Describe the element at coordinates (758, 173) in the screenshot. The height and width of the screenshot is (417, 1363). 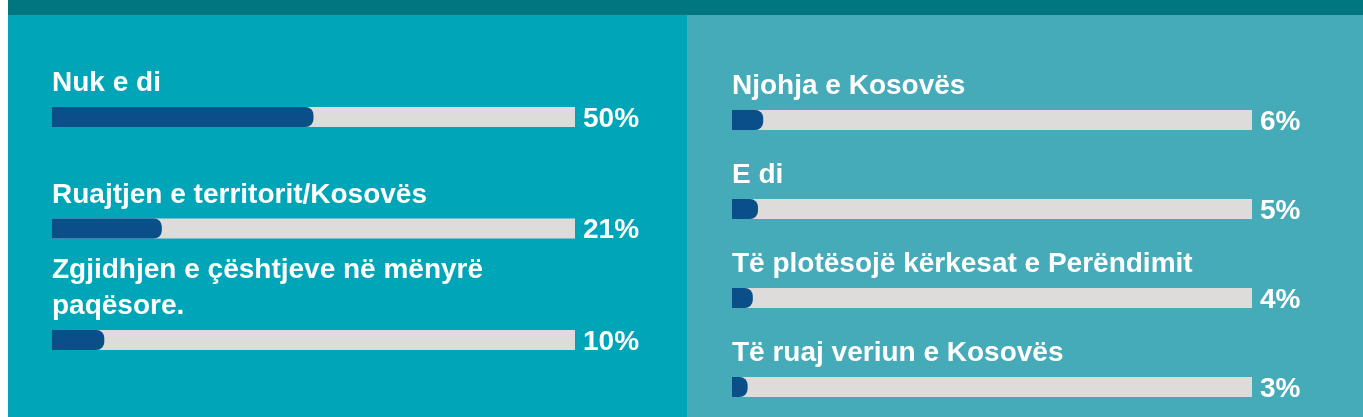
I see `y-tick-label: E di` at that location.